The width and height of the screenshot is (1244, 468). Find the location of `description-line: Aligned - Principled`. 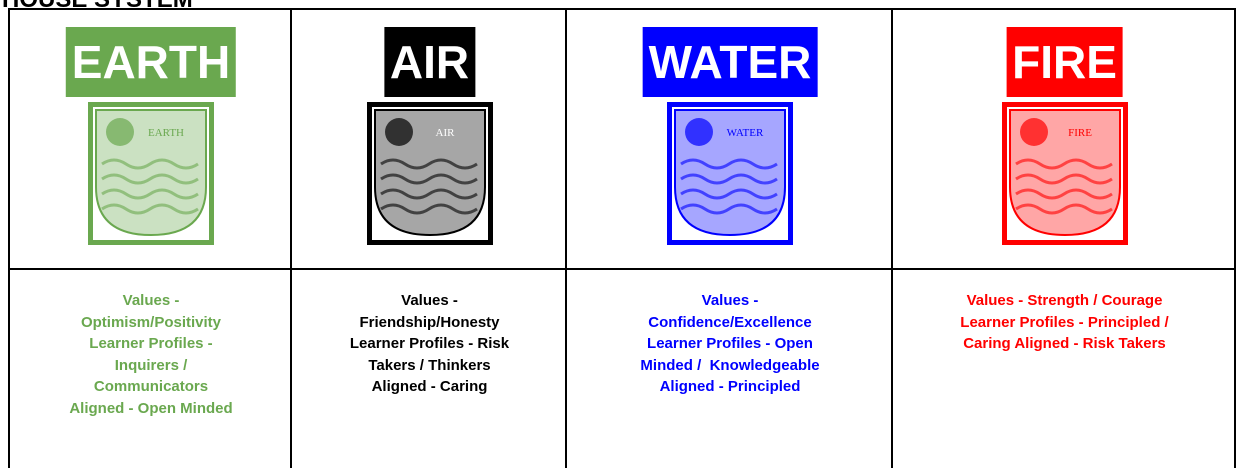

description-line: Aligned - Principled is located at coordinates (730, 386).